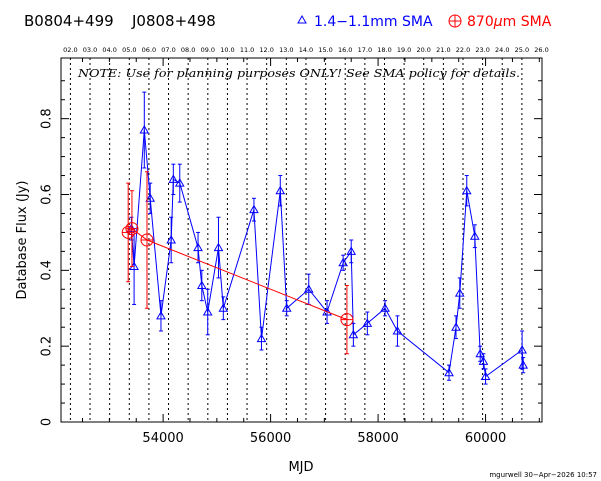 This screenshot has width=601, height=481. I want to click on legend-circle-plus-marker, so click(455, 21).